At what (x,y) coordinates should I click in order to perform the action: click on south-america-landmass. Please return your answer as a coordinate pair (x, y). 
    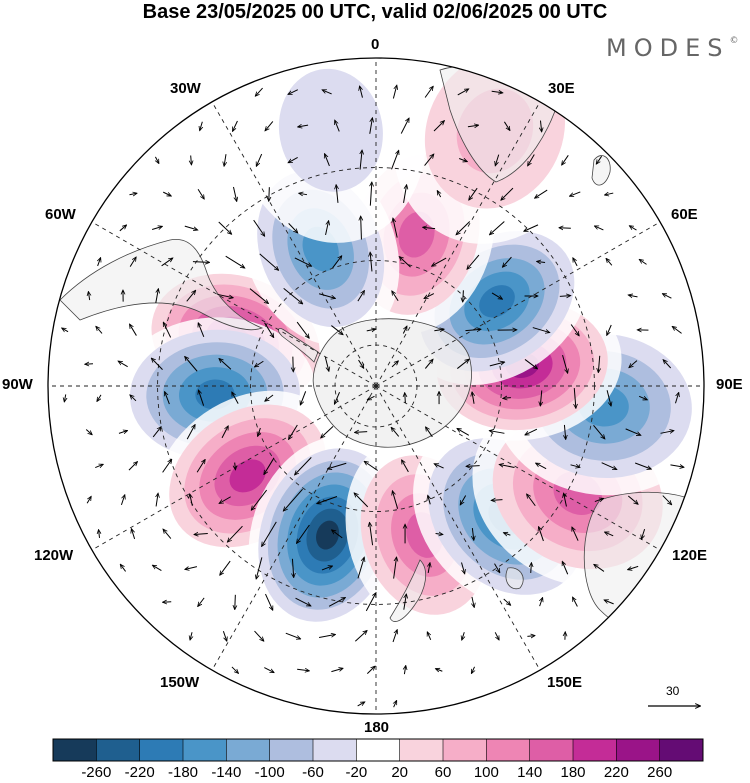
    Looking at the image, I should click on (161, 285).